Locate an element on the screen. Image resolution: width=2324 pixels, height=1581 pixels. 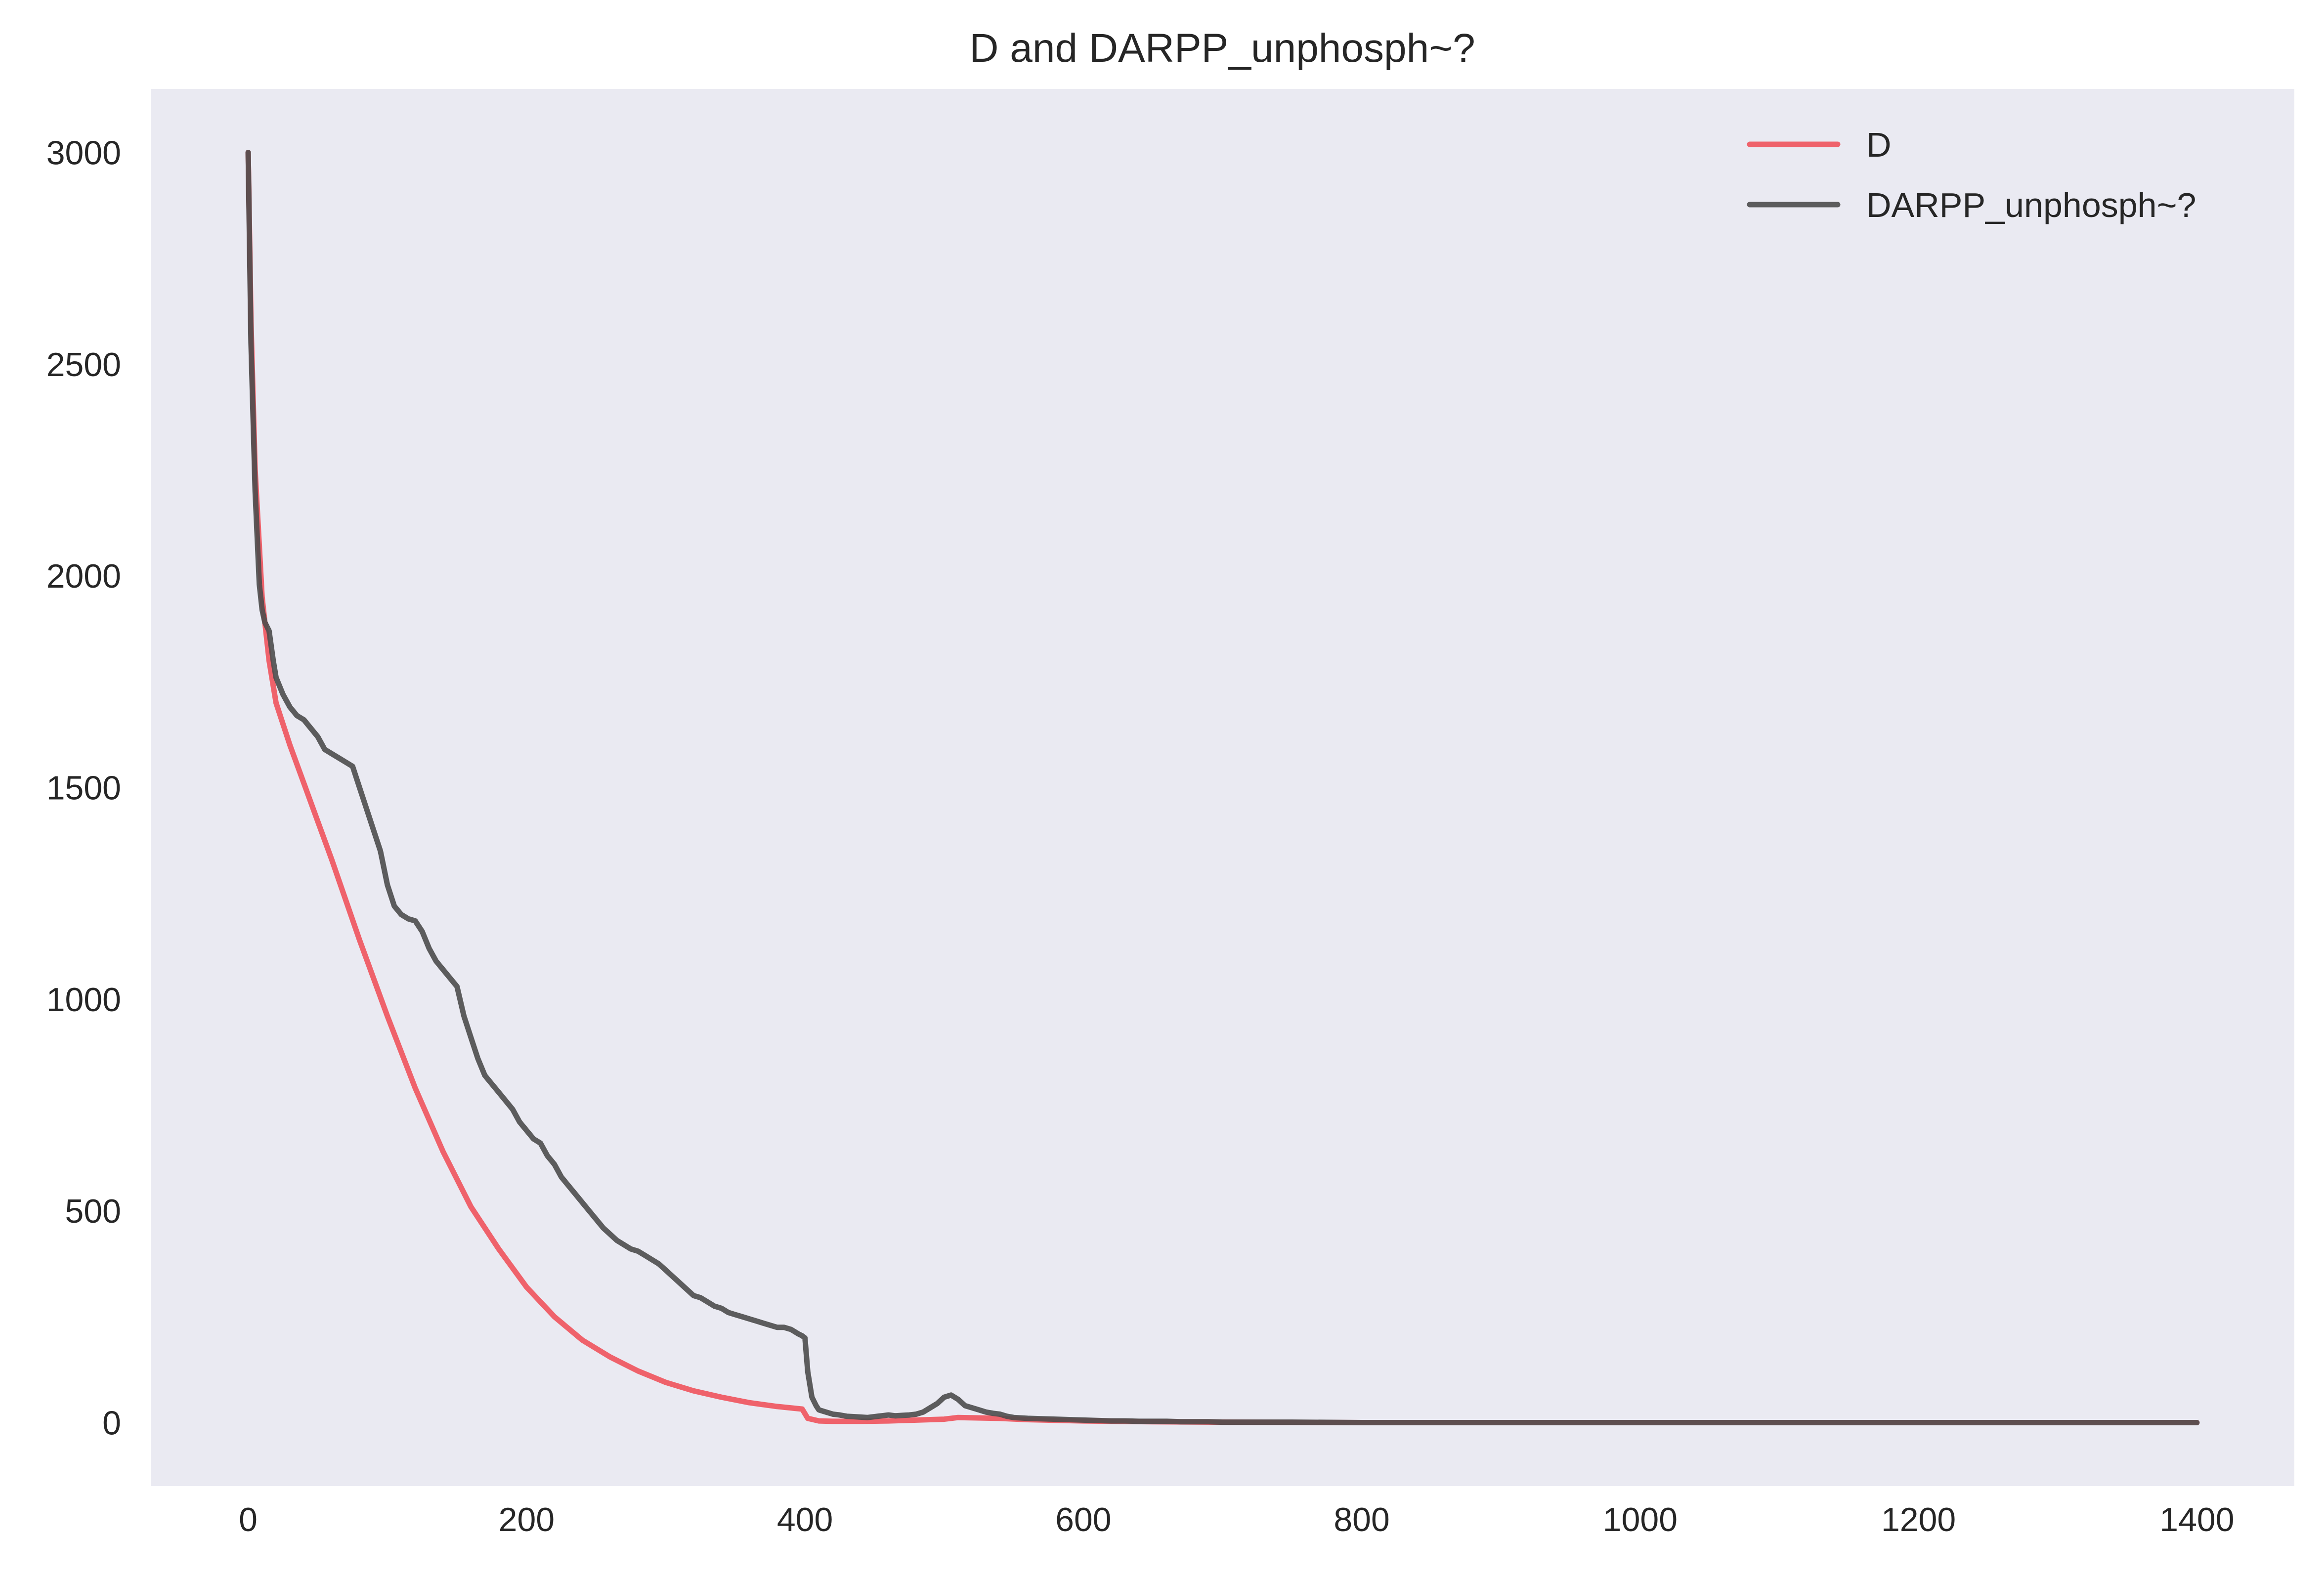
x-tick-label: 1200 is located at coordinates (1918, 1519).